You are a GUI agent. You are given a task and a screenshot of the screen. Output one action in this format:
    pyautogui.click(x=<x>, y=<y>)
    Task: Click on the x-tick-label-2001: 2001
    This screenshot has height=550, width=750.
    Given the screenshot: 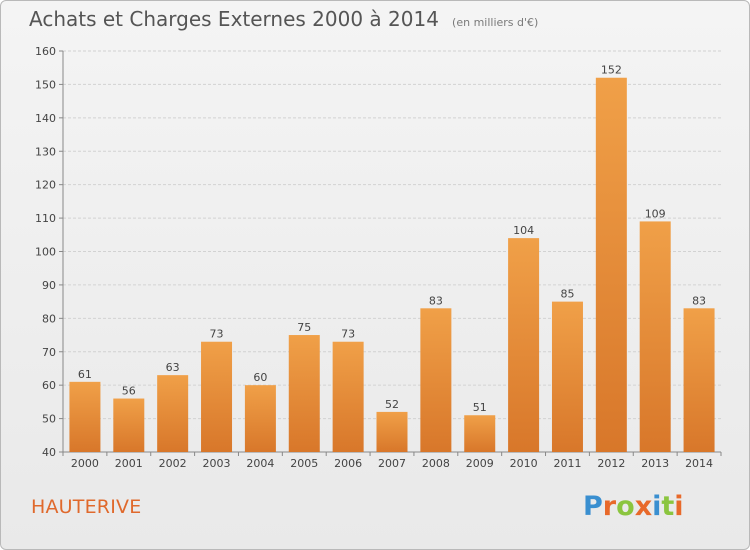 What is the action you would take?
    pyautogui.click(x=129, y=463)
    